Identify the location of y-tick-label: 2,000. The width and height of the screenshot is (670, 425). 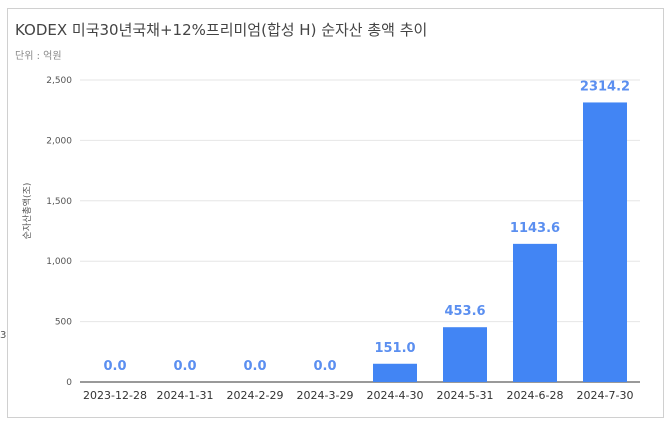
(59, 141).